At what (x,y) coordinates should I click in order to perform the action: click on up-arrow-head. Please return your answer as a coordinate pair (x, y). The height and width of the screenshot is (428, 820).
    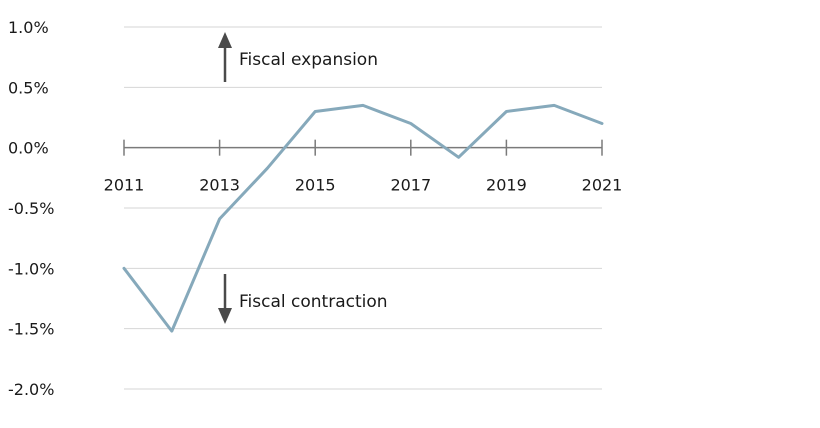
    Looking at the image, I should click on (225, 40).